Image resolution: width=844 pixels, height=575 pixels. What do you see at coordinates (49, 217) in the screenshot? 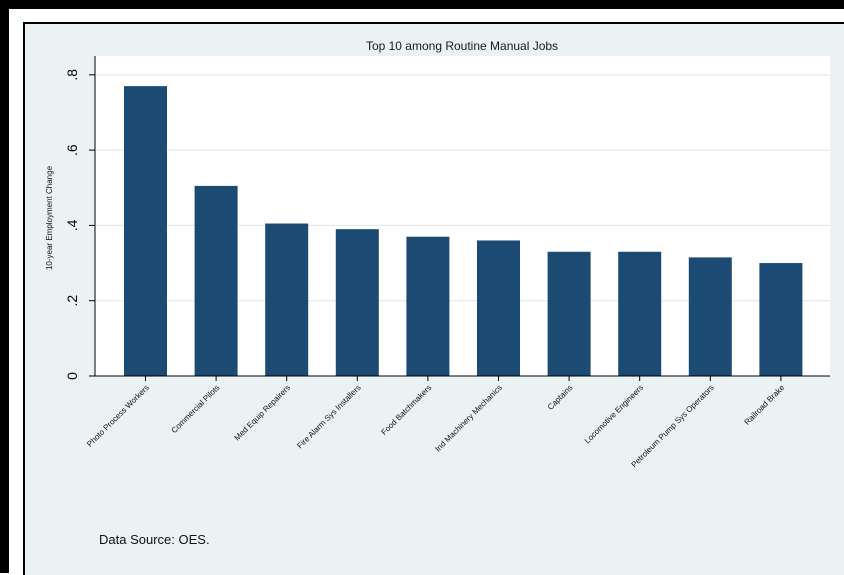
I see `y-axis-label: 10-year Employment Change` at bounding box center [49, 217].